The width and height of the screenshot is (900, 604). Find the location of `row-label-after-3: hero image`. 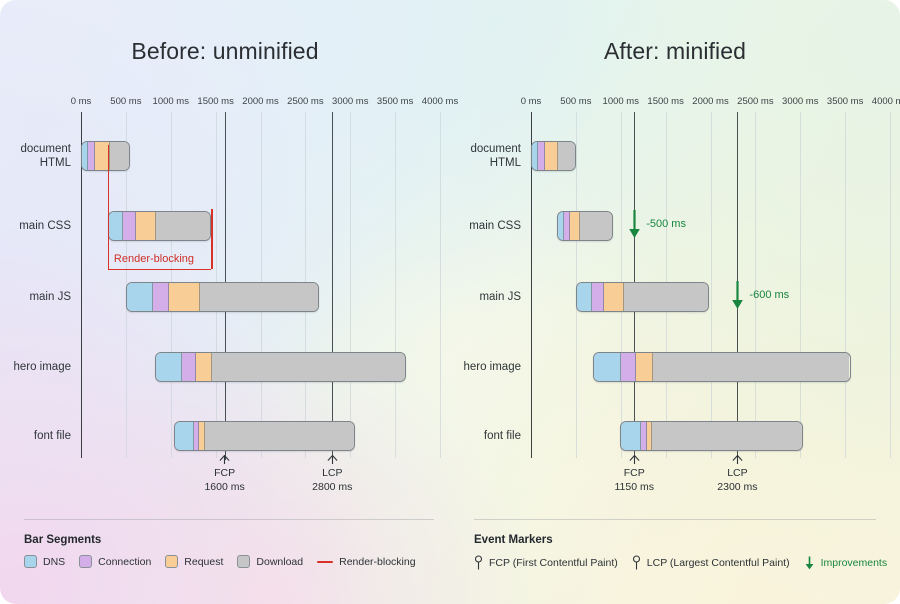

row-label-after-3: hero image is located at coordinates (492, 367).